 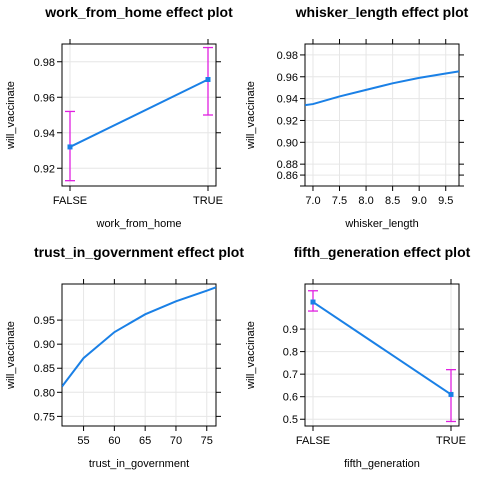 I want to click on x-tick-label: 7.5, so click(x=339, y=201).